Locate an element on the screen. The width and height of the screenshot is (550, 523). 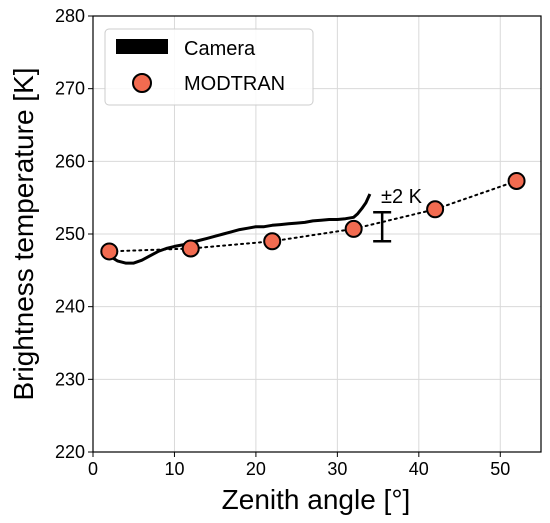
x-tick-label: 0 is located at coordinates (93, 469).